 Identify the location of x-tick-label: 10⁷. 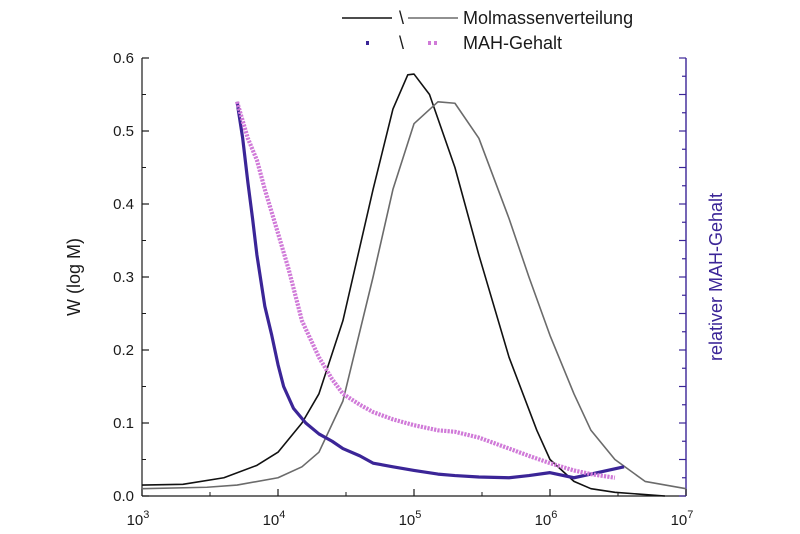
(682, 519).